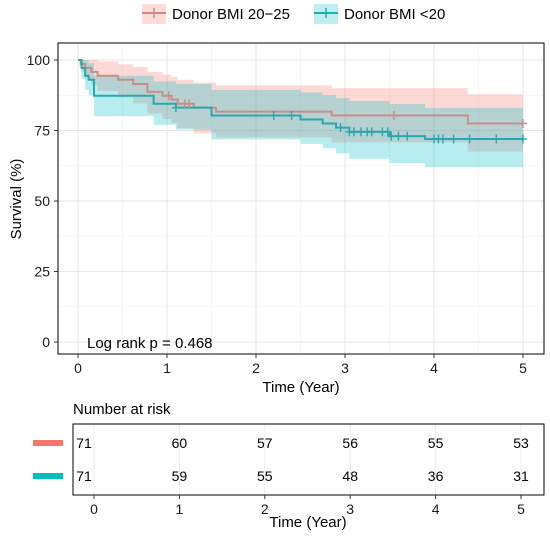 This screenshot has height=536, width=550. Describe the element at coordinates (523, 368) in the screenshot. I see `x-tick-label: 5` at that location.